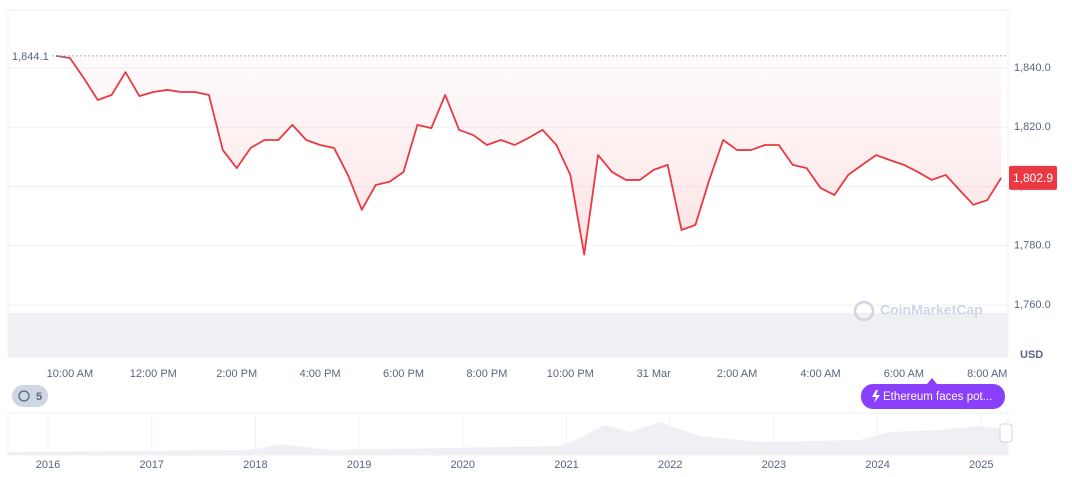  What do you see at coordinates (463, 465) in the screenshot?
I see `navigator-label: 2020` at bounding box center [463, 465].